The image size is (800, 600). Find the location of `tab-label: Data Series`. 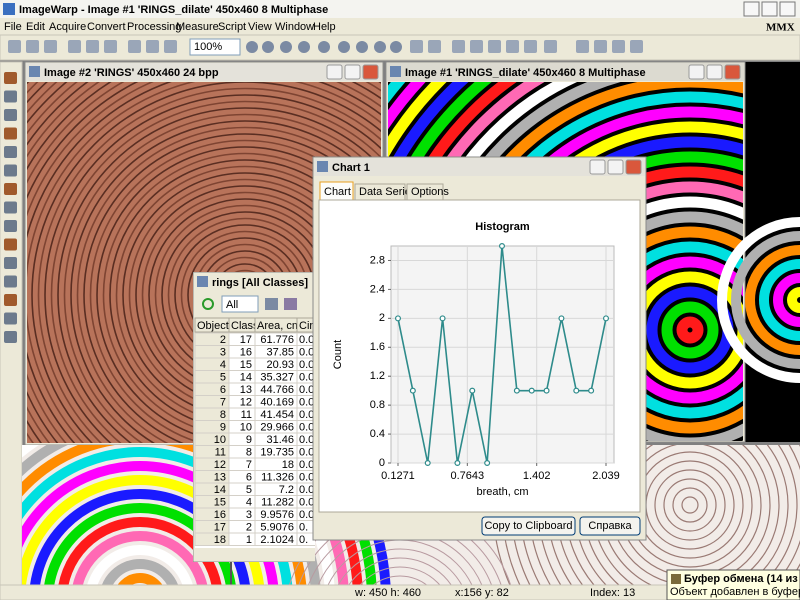

tab-label: Data Series is located at coordinates (388, 192).